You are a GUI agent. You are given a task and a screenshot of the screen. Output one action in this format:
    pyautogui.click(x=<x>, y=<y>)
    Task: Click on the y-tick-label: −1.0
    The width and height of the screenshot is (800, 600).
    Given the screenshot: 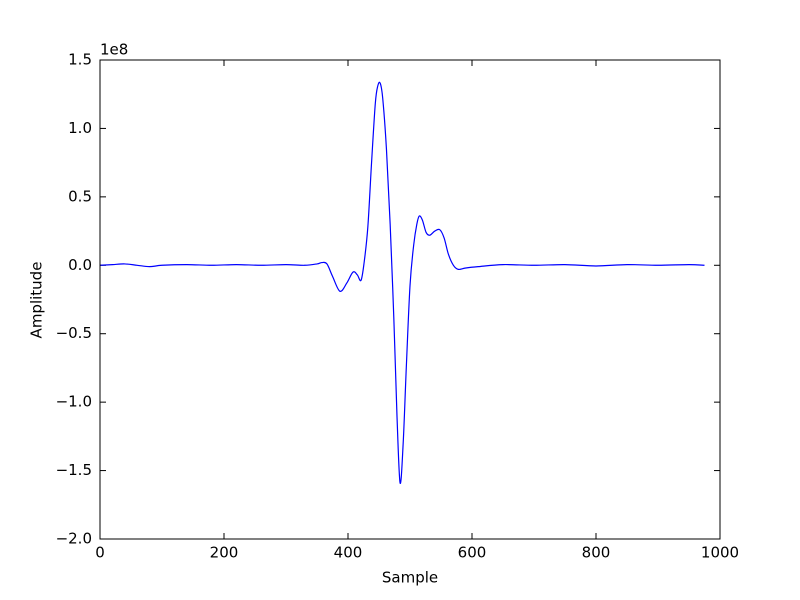 What is the action you would take?
    pyautogui.click(x=74, y=402)
    